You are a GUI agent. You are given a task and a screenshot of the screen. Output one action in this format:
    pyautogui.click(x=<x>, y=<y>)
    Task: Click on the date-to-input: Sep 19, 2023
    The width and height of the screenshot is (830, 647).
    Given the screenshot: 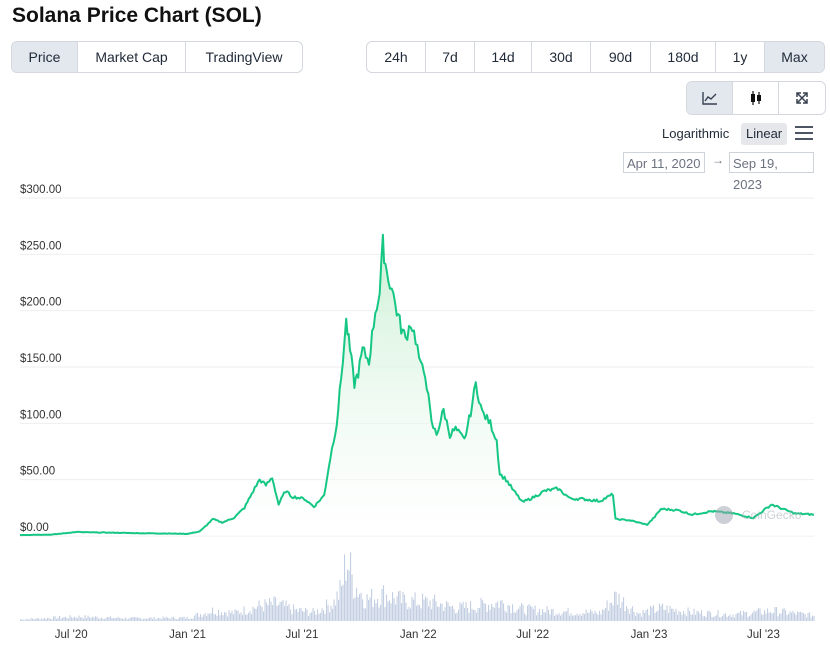 What is the action you would take?
    pyautogui.click(x=771, y=172)
    